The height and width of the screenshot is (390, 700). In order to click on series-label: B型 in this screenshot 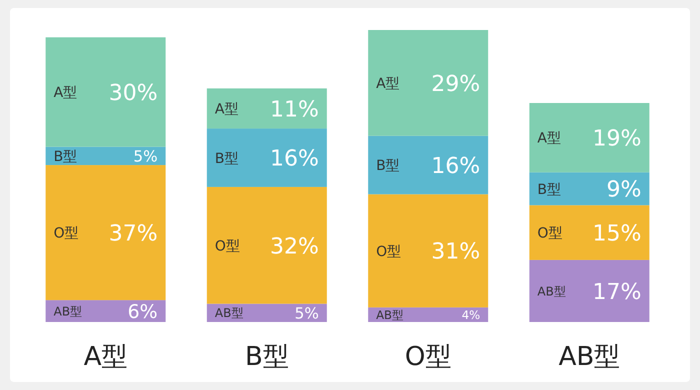, I will do `click(66, 156)`.